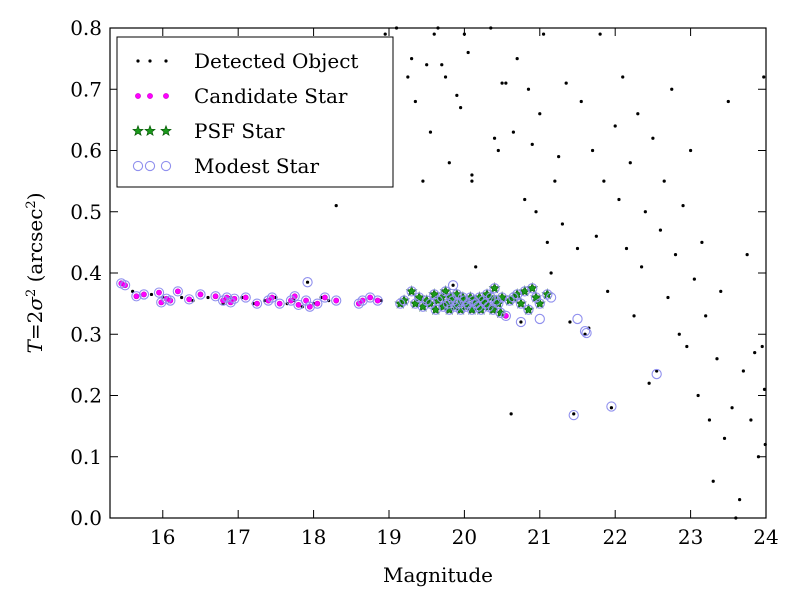 The height and width of the screenshot is (604, 800). What do you see at coordinates (162, 537) in the screenshot?
I see `x-tick-label: 16` at bounding box center [162, 537].